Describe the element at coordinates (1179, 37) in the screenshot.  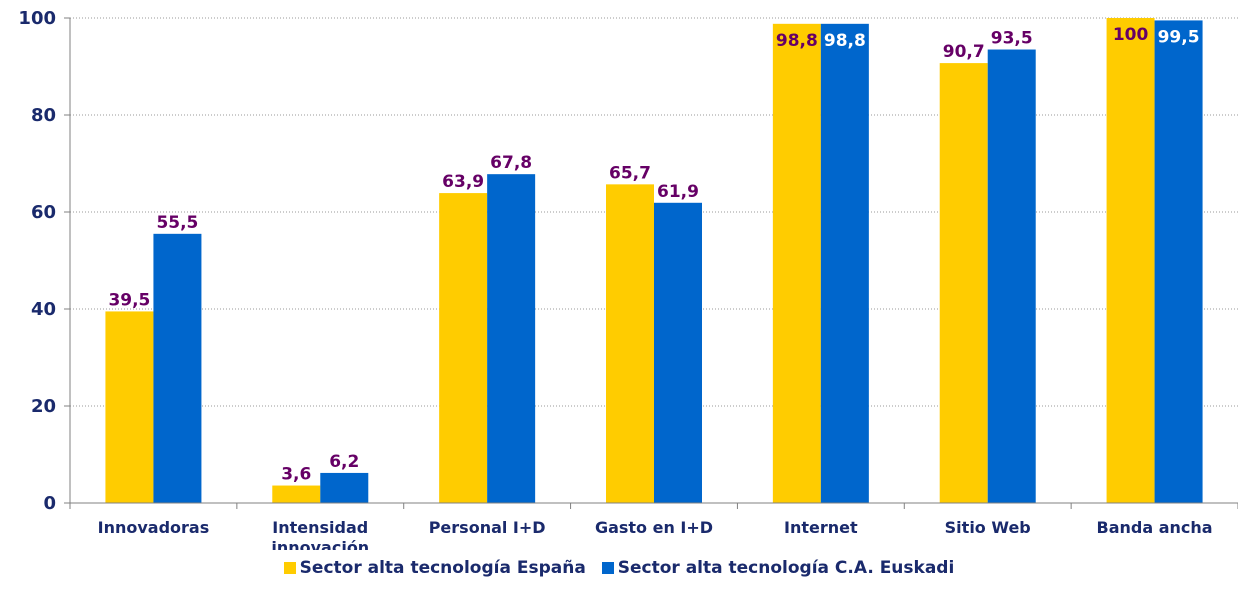
I see `data-label: 99,5` at that location.